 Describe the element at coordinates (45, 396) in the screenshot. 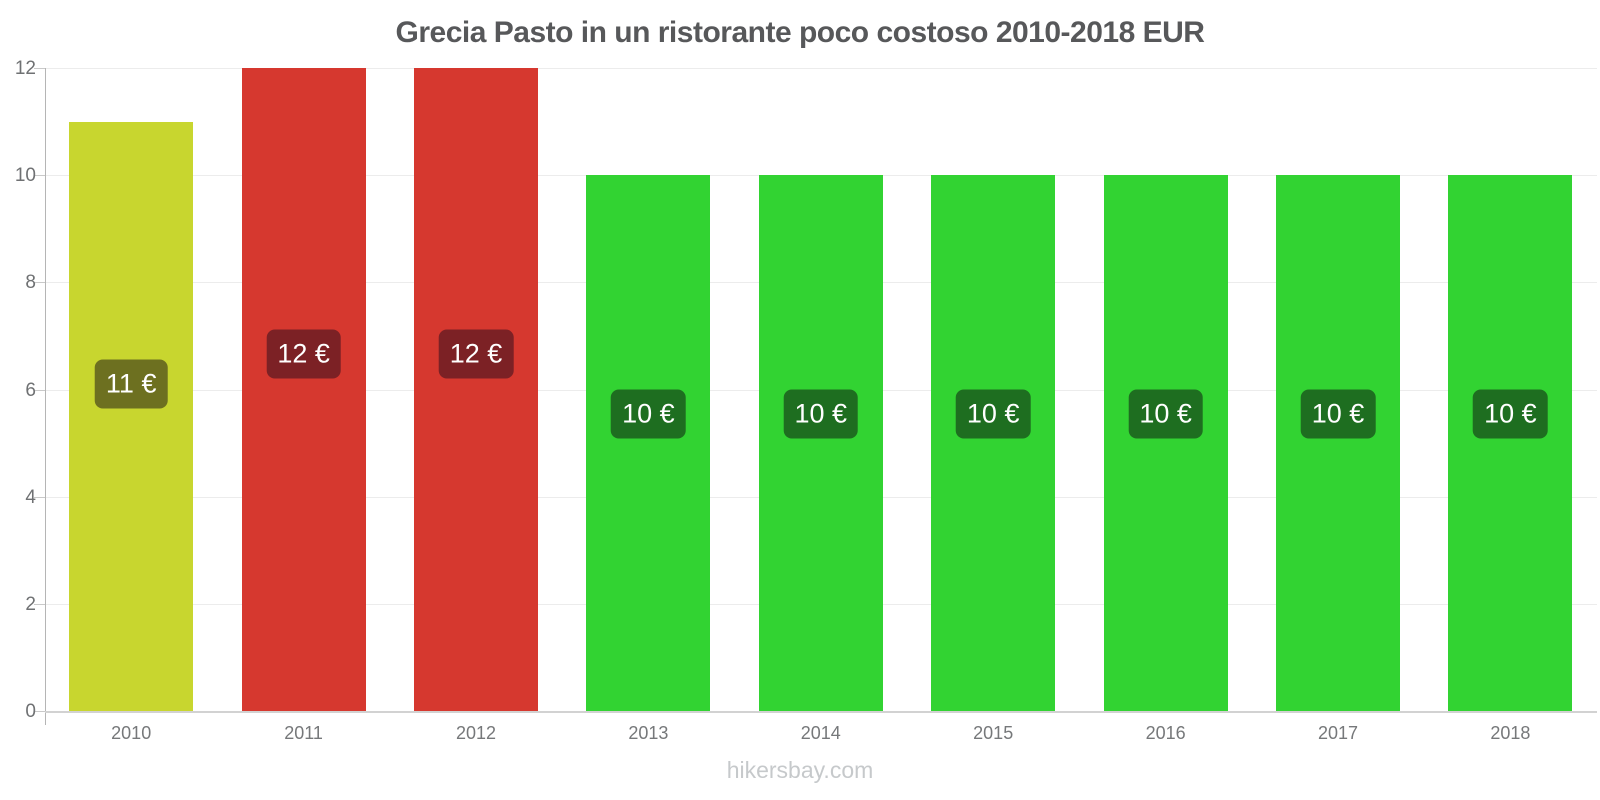

I see `y-axis-line` at that location.